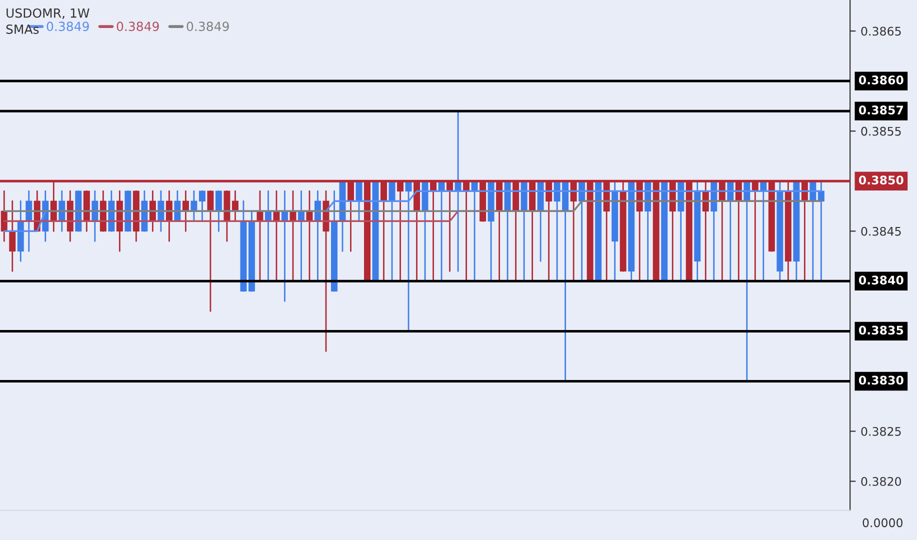 The height and width of the screenshot is (540, 917). What do you see at coordinates (881, 80) in the screenshot?
I see `ref-line-label: 0.3860` at bounding box center [881, 80].